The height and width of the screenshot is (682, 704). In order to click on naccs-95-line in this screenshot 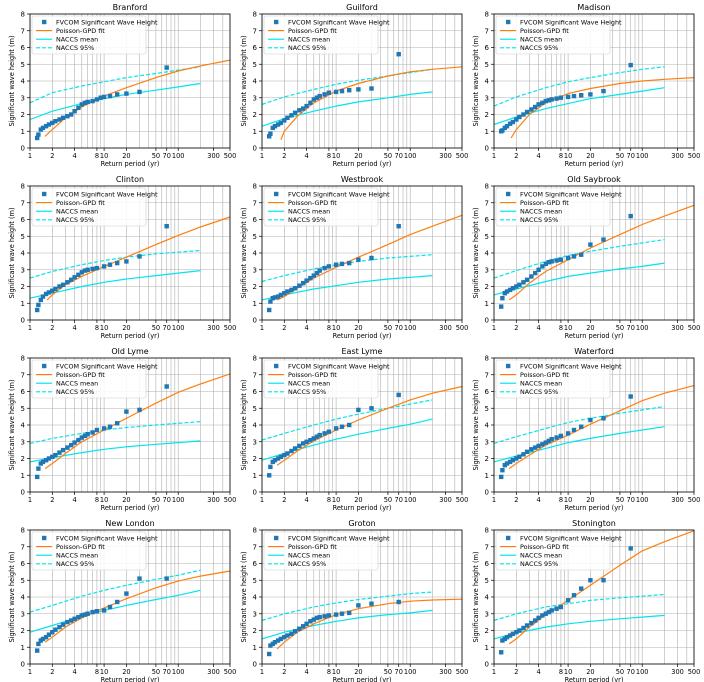, I will do `click(115, 264)`.